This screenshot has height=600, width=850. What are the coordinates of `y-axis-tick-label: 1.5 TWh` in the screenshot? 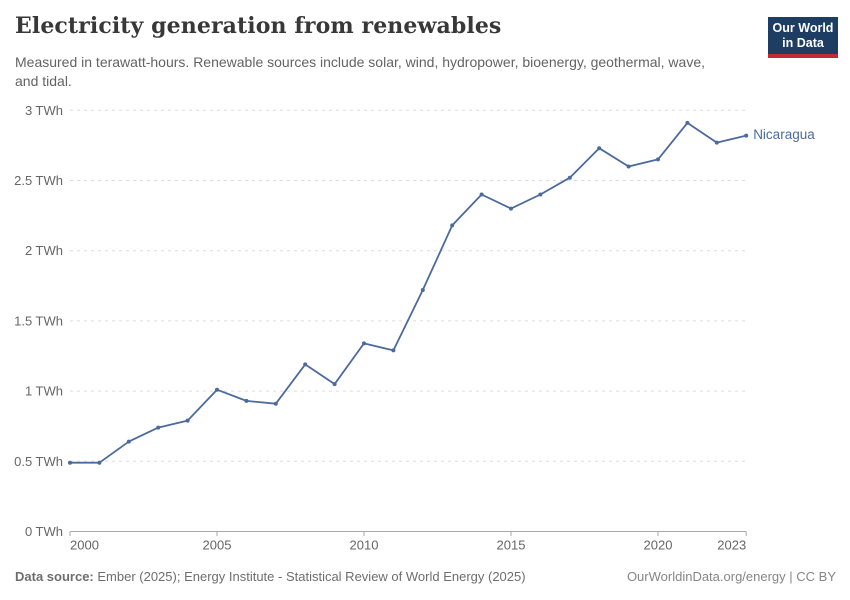 It's located at (38, 320).